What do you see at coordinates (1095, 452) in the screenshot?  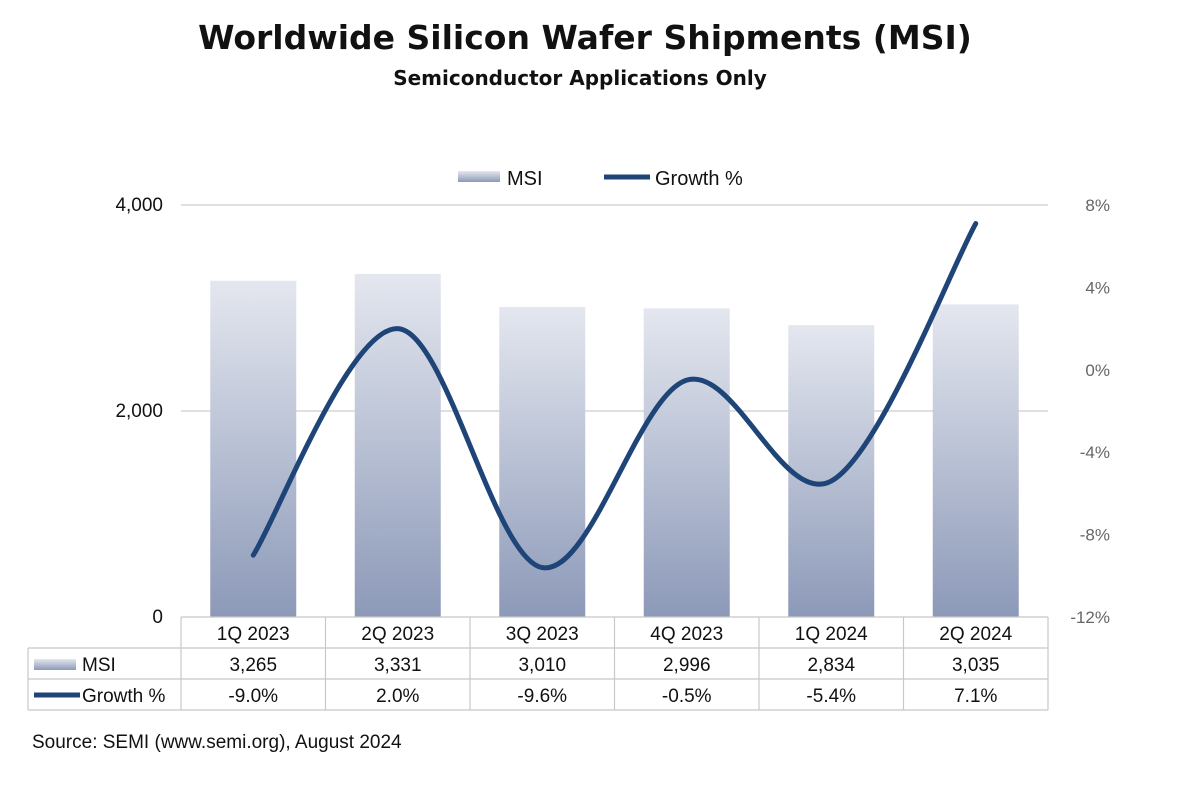 I see `y-right-tick-label: -4%` at bounding box center [1095, 452].